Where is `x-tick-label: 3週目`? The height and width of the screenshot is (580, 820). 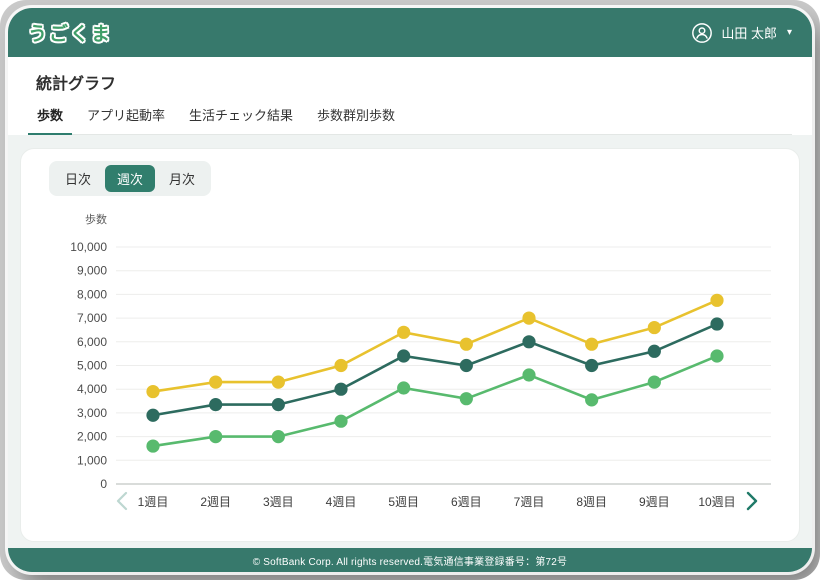
x-tick-label: 3週目 is located at coordinates (278, 502).